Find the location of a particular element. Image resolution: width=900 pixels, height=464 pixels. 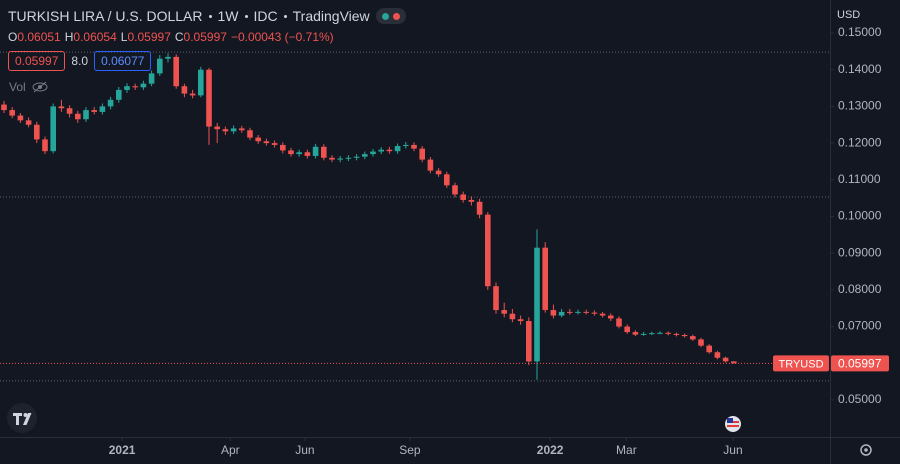

y-tick-label: 0.09000 is located at coordinates (860, 252).